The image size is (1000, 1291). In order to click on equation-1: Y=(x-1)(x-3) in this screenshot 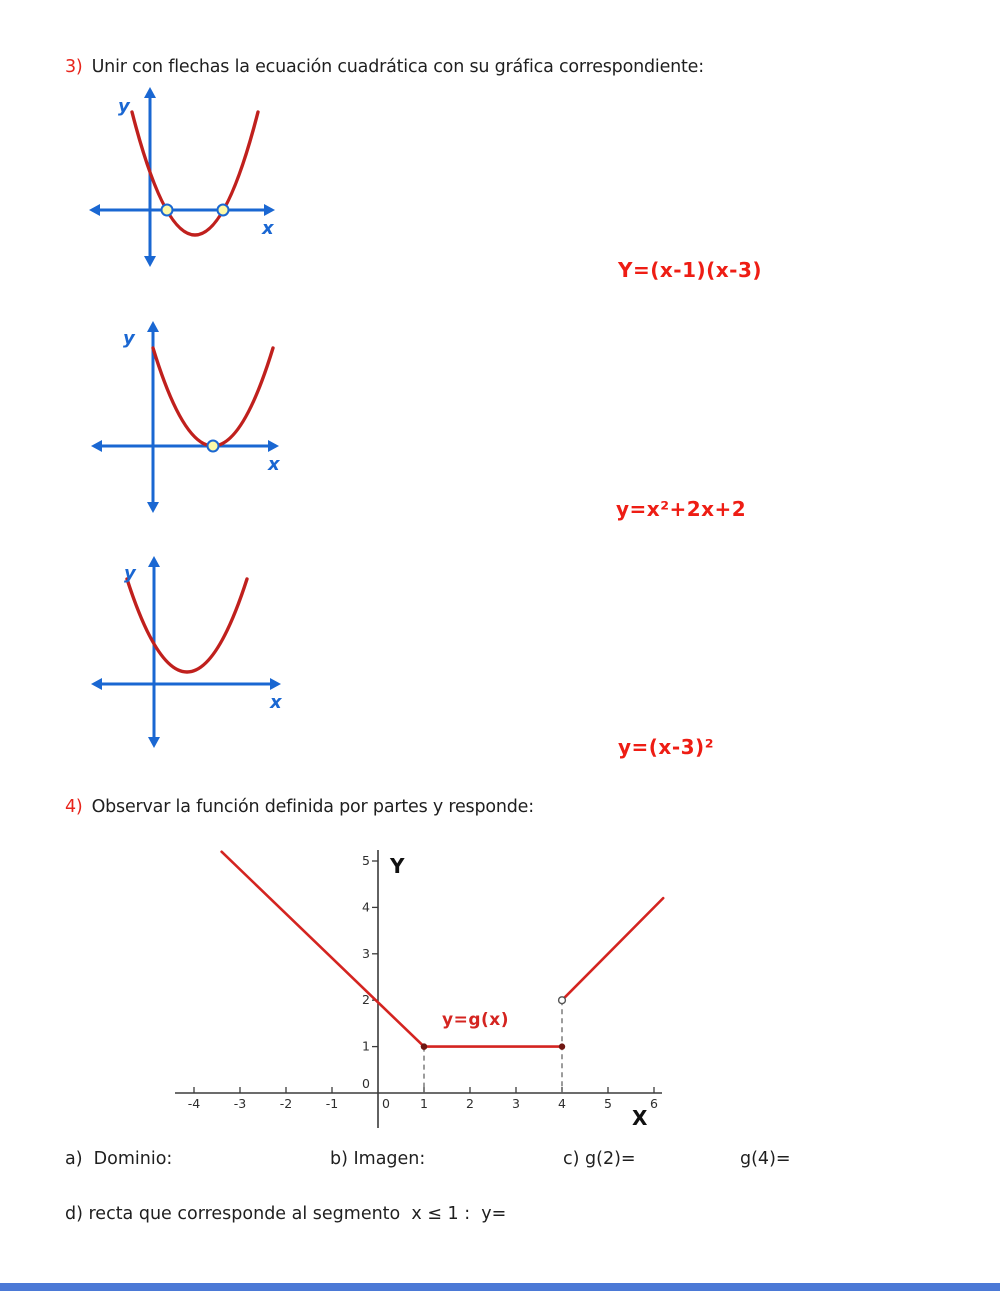, I will do `click(690, 270)`.